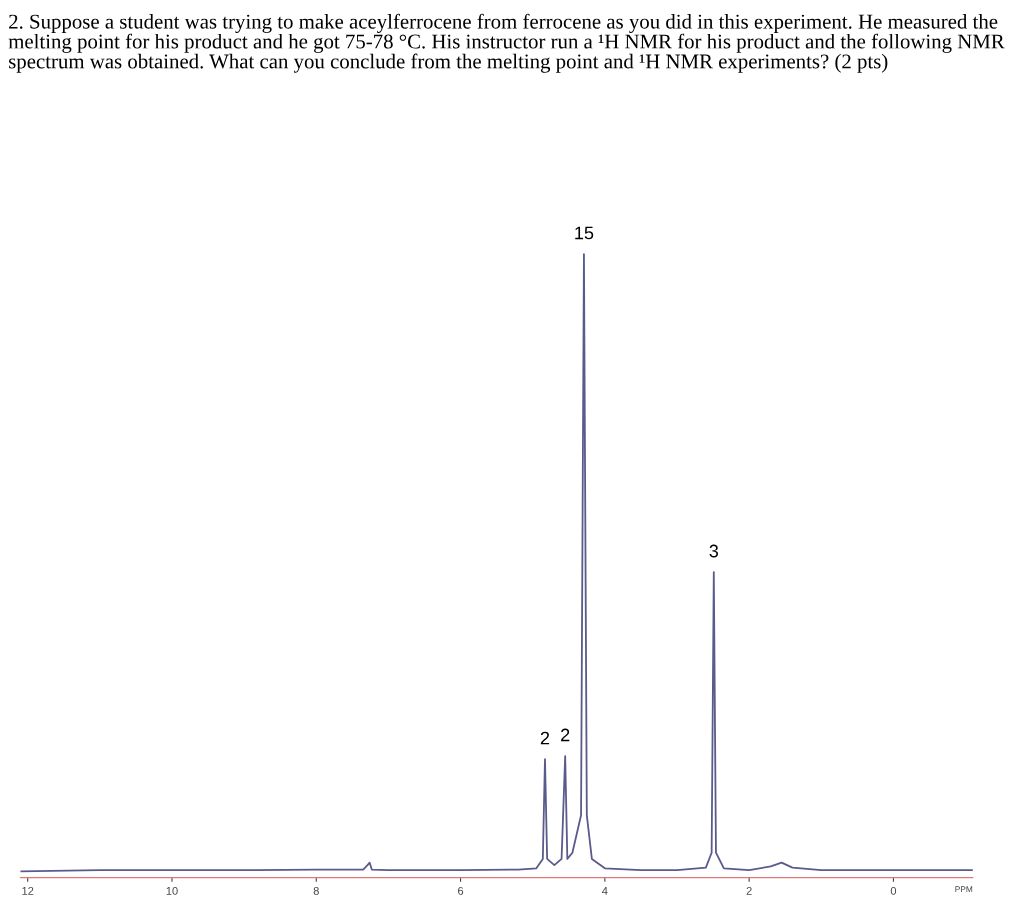  Describe the element at coordinates (461, 890) in the screenshot. I see `x-tick-label: 6` at that location.